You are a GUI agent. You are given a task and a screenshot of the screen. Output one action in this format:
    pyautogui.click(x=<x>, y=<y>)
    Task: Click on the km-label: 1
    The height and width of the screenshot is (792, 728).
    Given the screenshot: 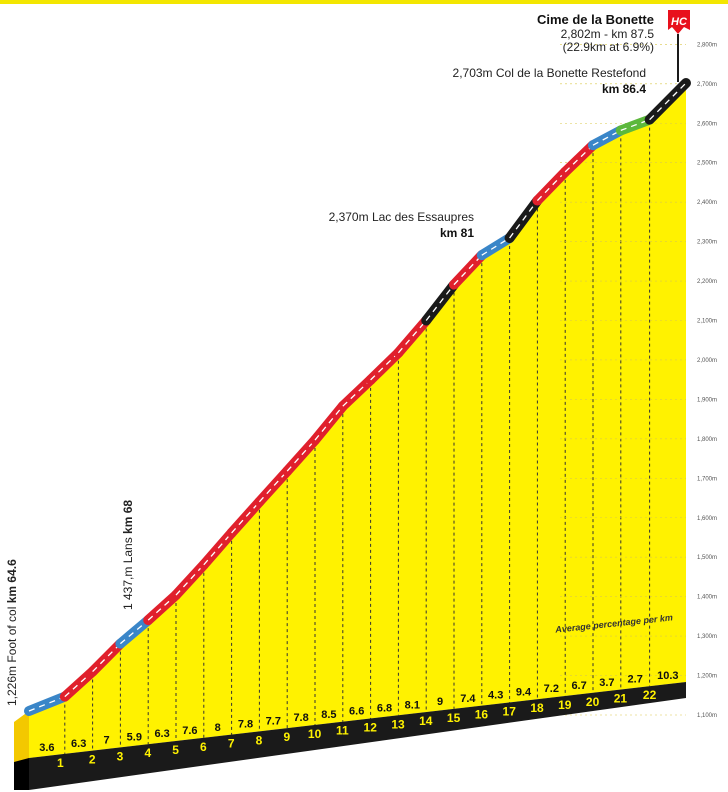 What is the action you would take?
    pyautogui.click(x=60, y=763)
    